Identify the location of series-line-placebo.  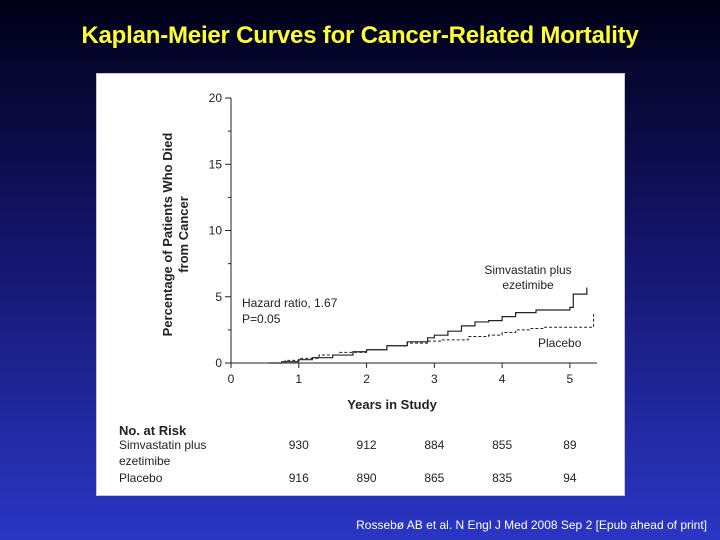
(429, 338).